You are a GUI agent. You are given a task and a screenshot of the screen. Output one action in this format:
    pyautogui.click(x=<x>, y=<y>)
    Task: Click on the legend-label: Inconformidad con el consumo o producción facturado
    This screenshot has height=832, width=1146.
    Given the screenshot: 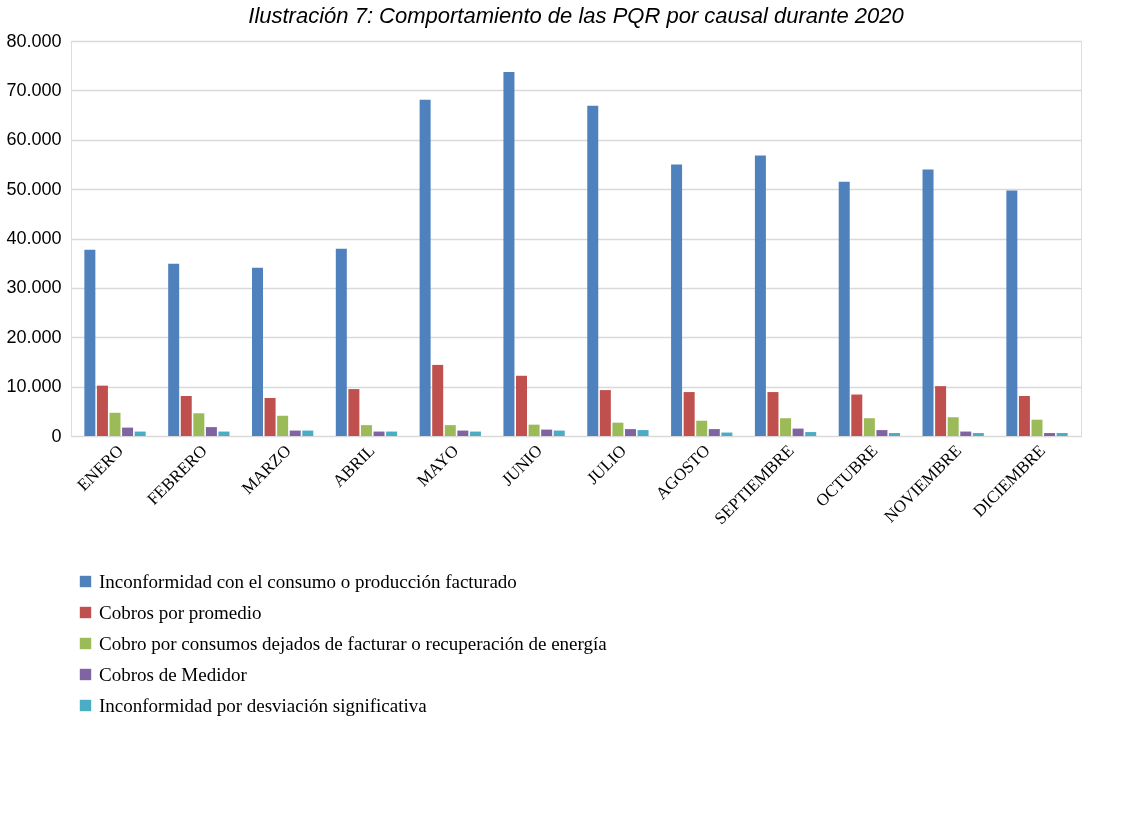 What is the action you would take?
    pyautogui.click(x=308, y=581)
    